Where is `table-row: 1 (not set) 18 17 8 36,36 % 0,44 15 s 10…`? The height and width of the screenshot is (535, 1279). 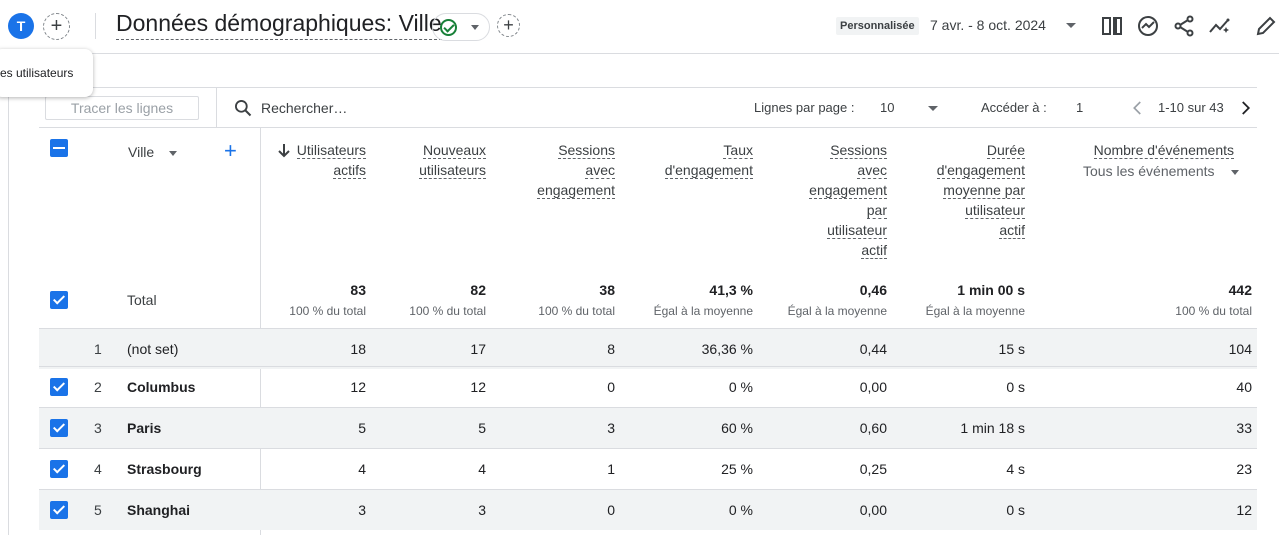 table-row: 1 (not set) 18 17 8 36,36 % 0,44 15 s 10… is located at coordinates (648, 348).